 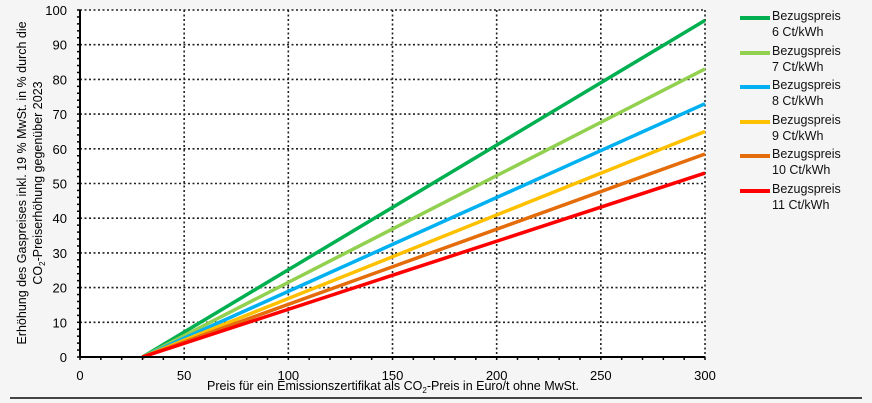 What do you see at coordinates (60, 253) in the screenshot?
I see `y-tick-label: 30` at bounding box center [60, 253].